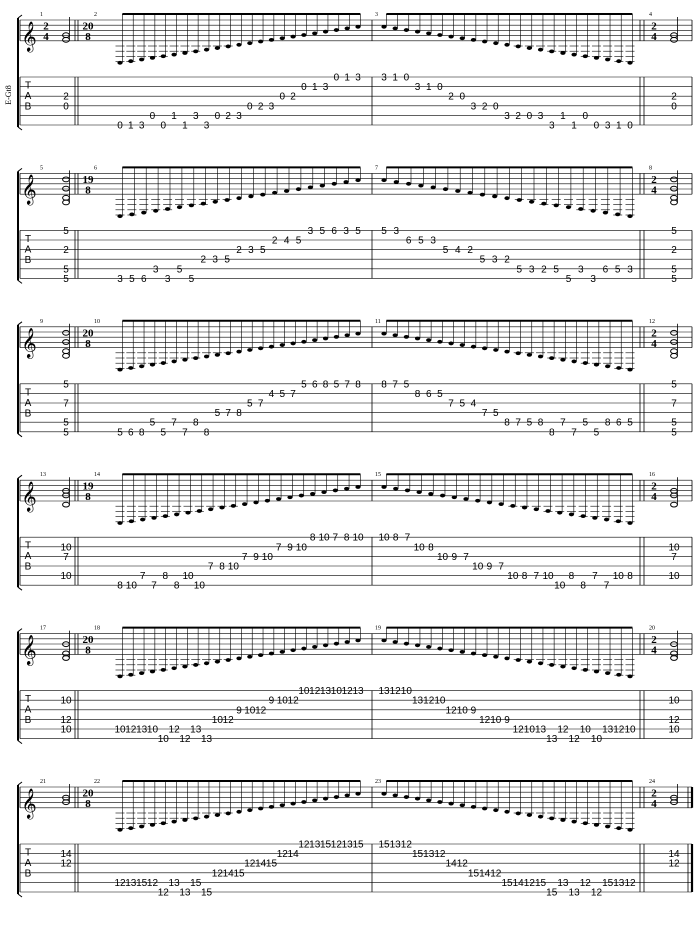 The width and height of the screenshot is (700, 934). What do you see at coordinates (654, 180) in the screenshot?
I see `time-signature-last-top: 2` at bounding box center [654, 180].